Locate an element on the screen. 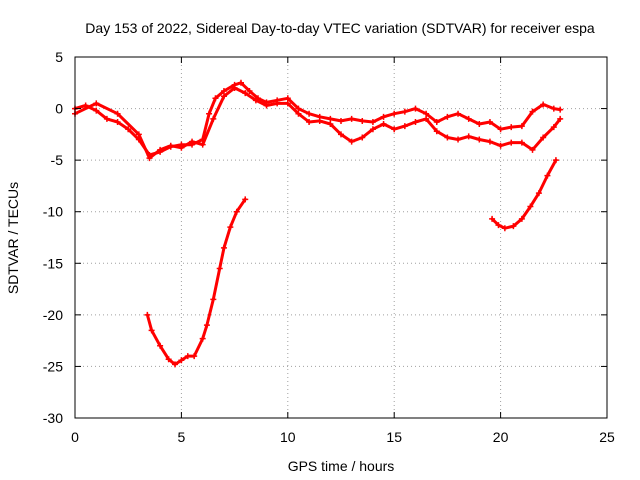 The image size is (640, 480). series-line-track-c is located at coordinates (196, 281).